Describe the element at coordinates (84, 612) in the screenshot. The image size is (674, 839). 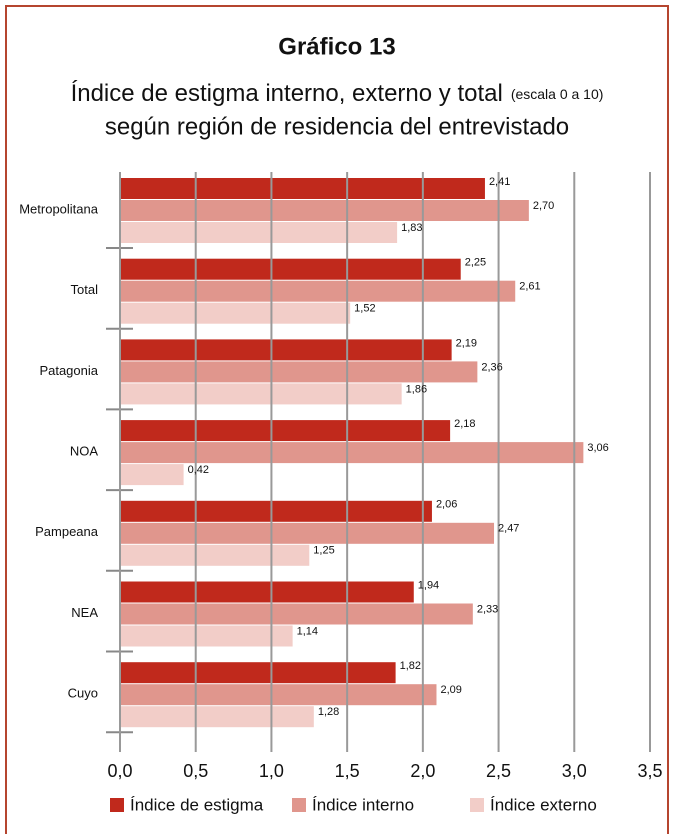
I see `y-tick-label: NEA` at that location.